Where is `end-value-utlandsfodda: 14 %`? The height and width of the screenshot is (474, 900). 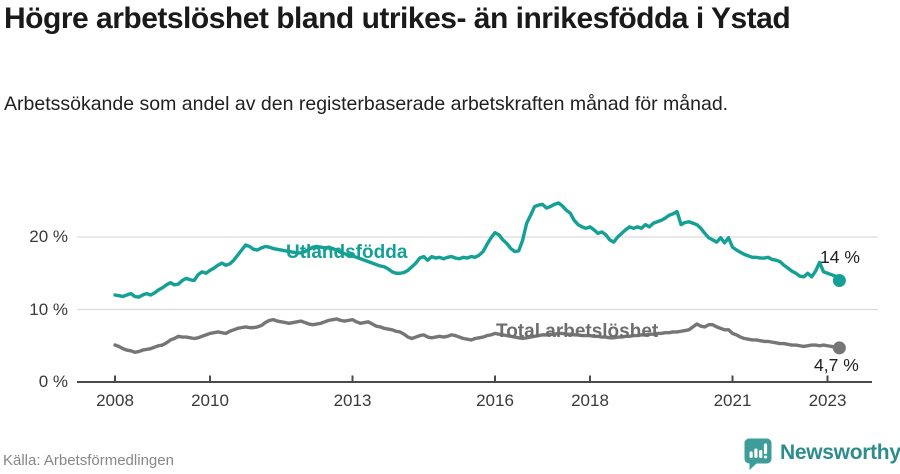
end-value-utlandsfodda: 14 % is located at coordinates (840, 257).